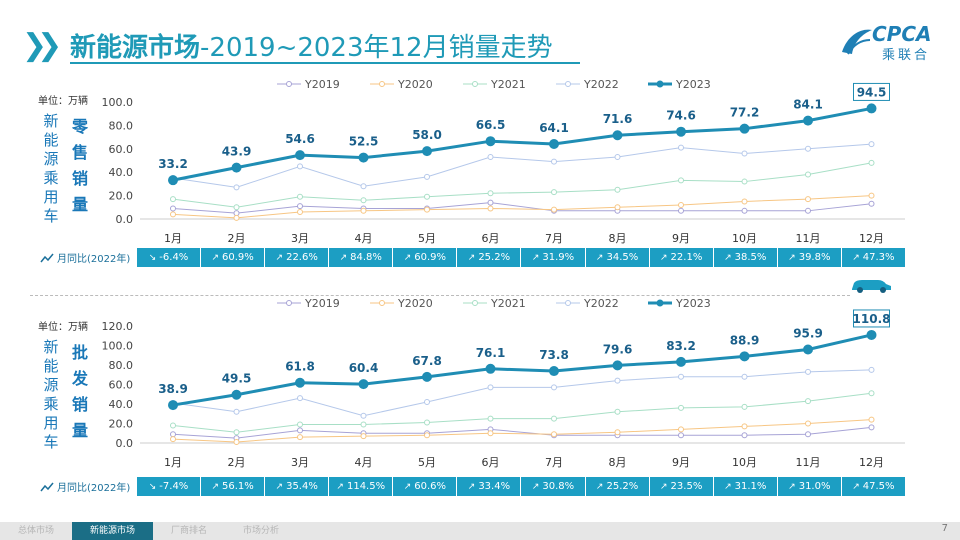  I want to click on data-label: 64.1, so click(554, 128).